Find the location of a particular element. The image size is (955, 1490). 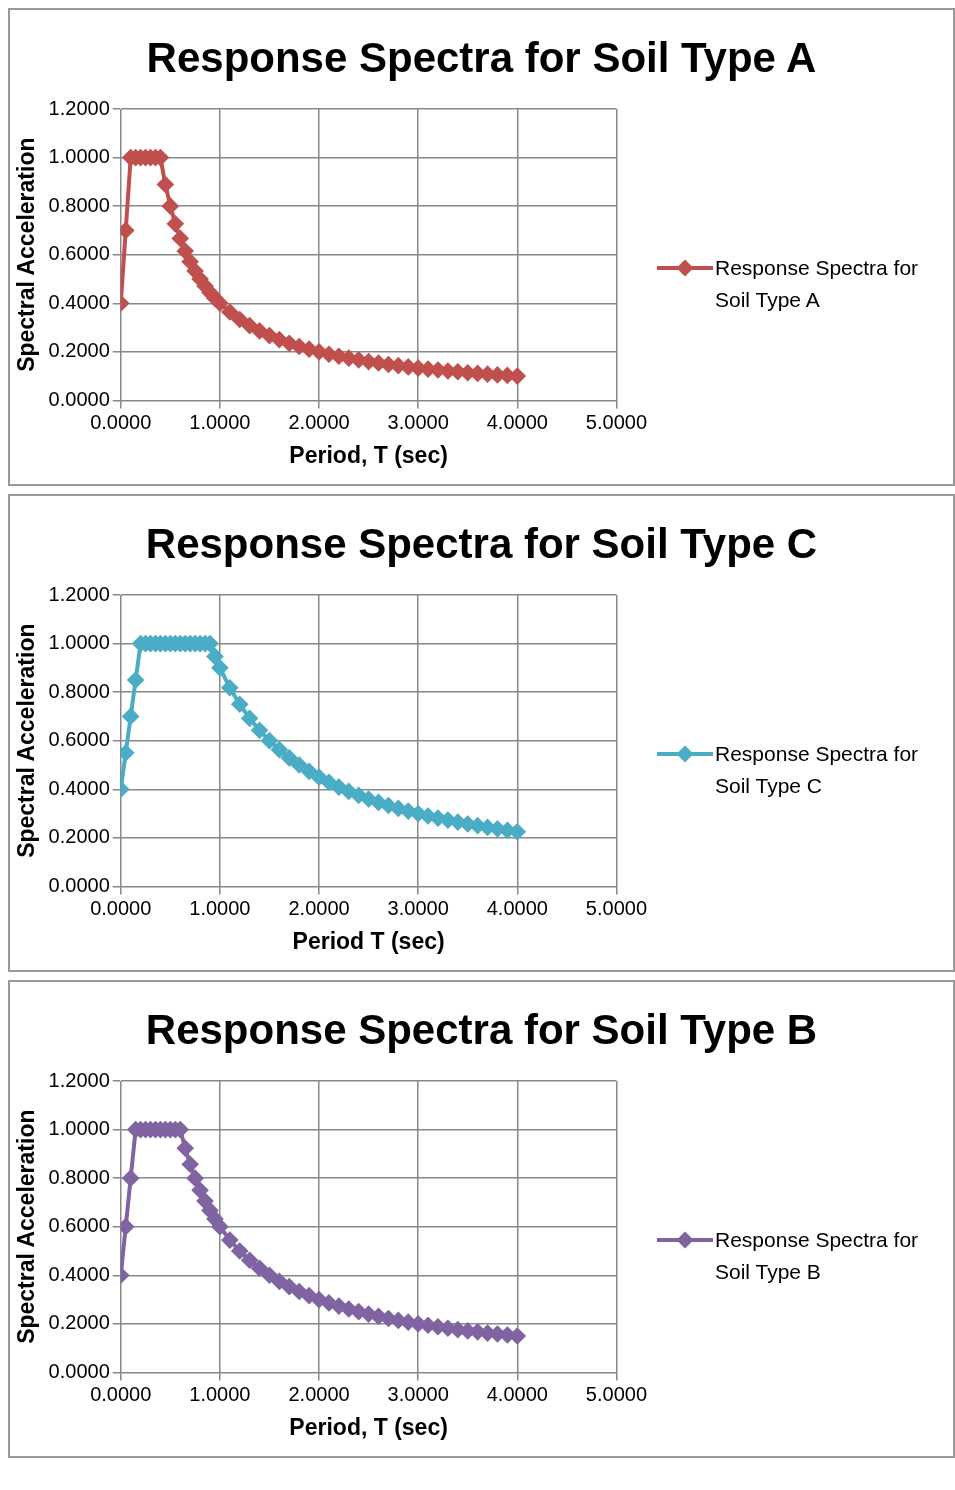

legend-label: Response Spectra for Soil Type A is located at coordinates (817, 284).